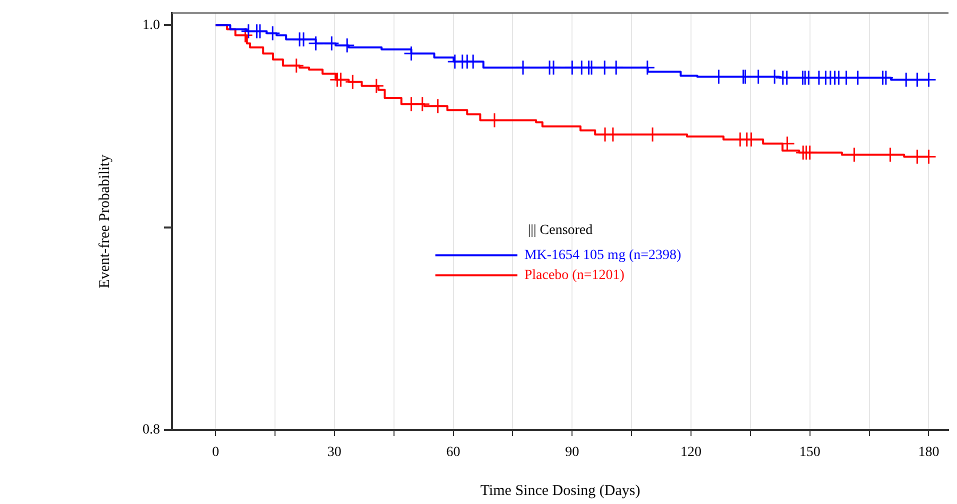 The image size is (957, 504). What do you see at coordinates (603, 255) in the screenshot?
I see `text: MK-1654 105 mg (n=2398)` at bounding box center [603, 255].